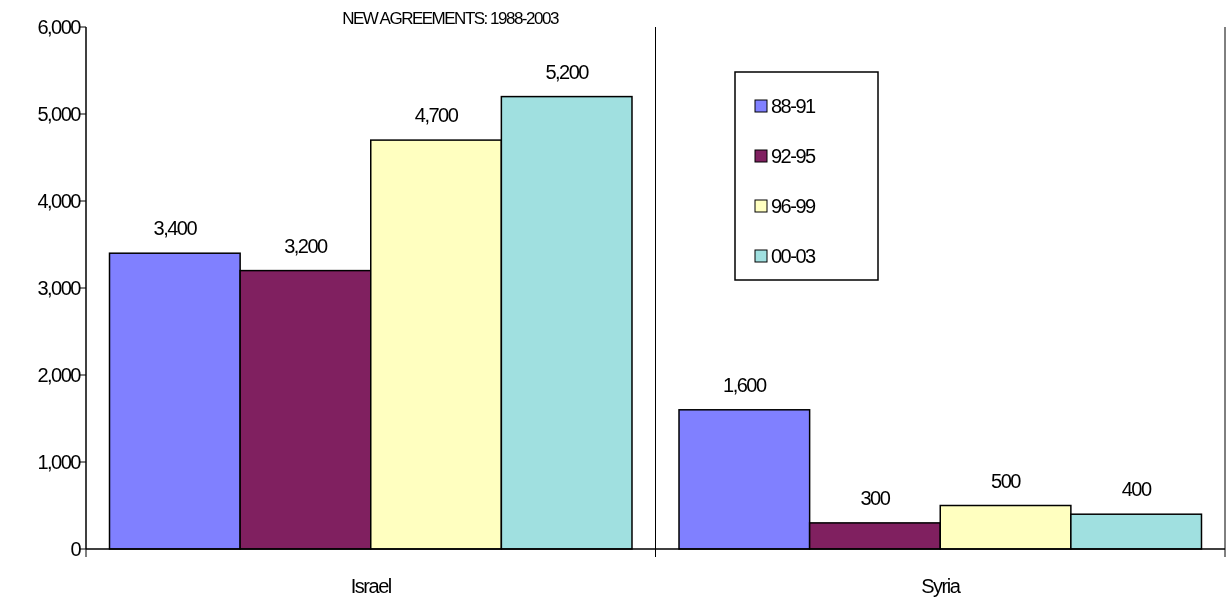 The width and height of the screenshot is (1231, 613). I want to click on y-tick-label: 6,000, so click(59, 27).